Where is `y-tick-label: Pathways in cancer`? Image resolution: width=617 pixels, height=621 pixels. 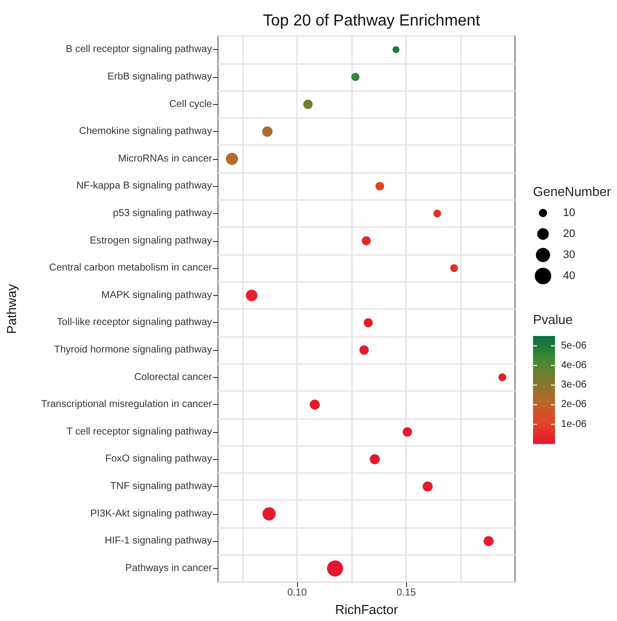
y-tick-label: Pathways in cancer is located at coordinates (169, 568).